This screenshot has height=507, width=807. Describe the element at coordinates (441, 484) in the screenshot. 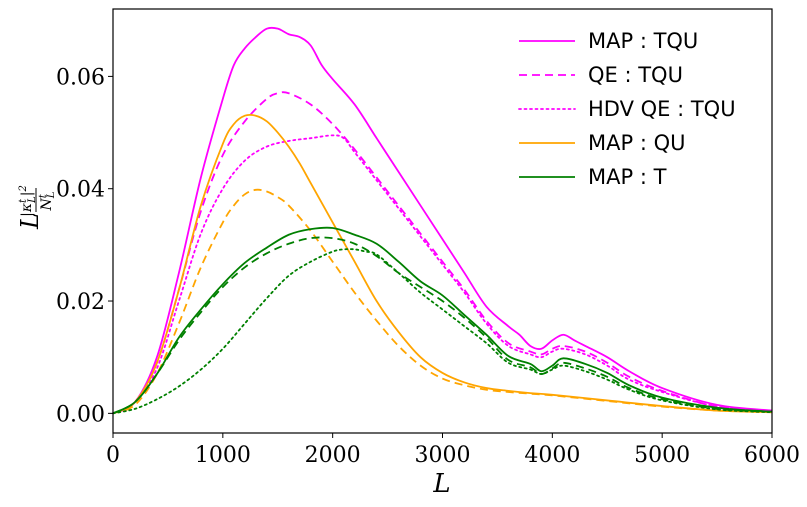

I see `x-axis-label: L` at that location.